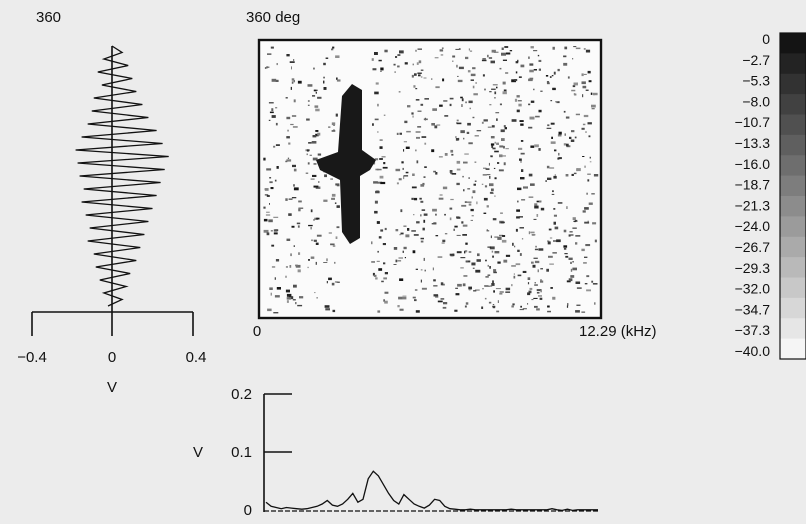 The width and height of the screenshot is (806, 524). I want to click on colorbar-frame, so click(792, 196).